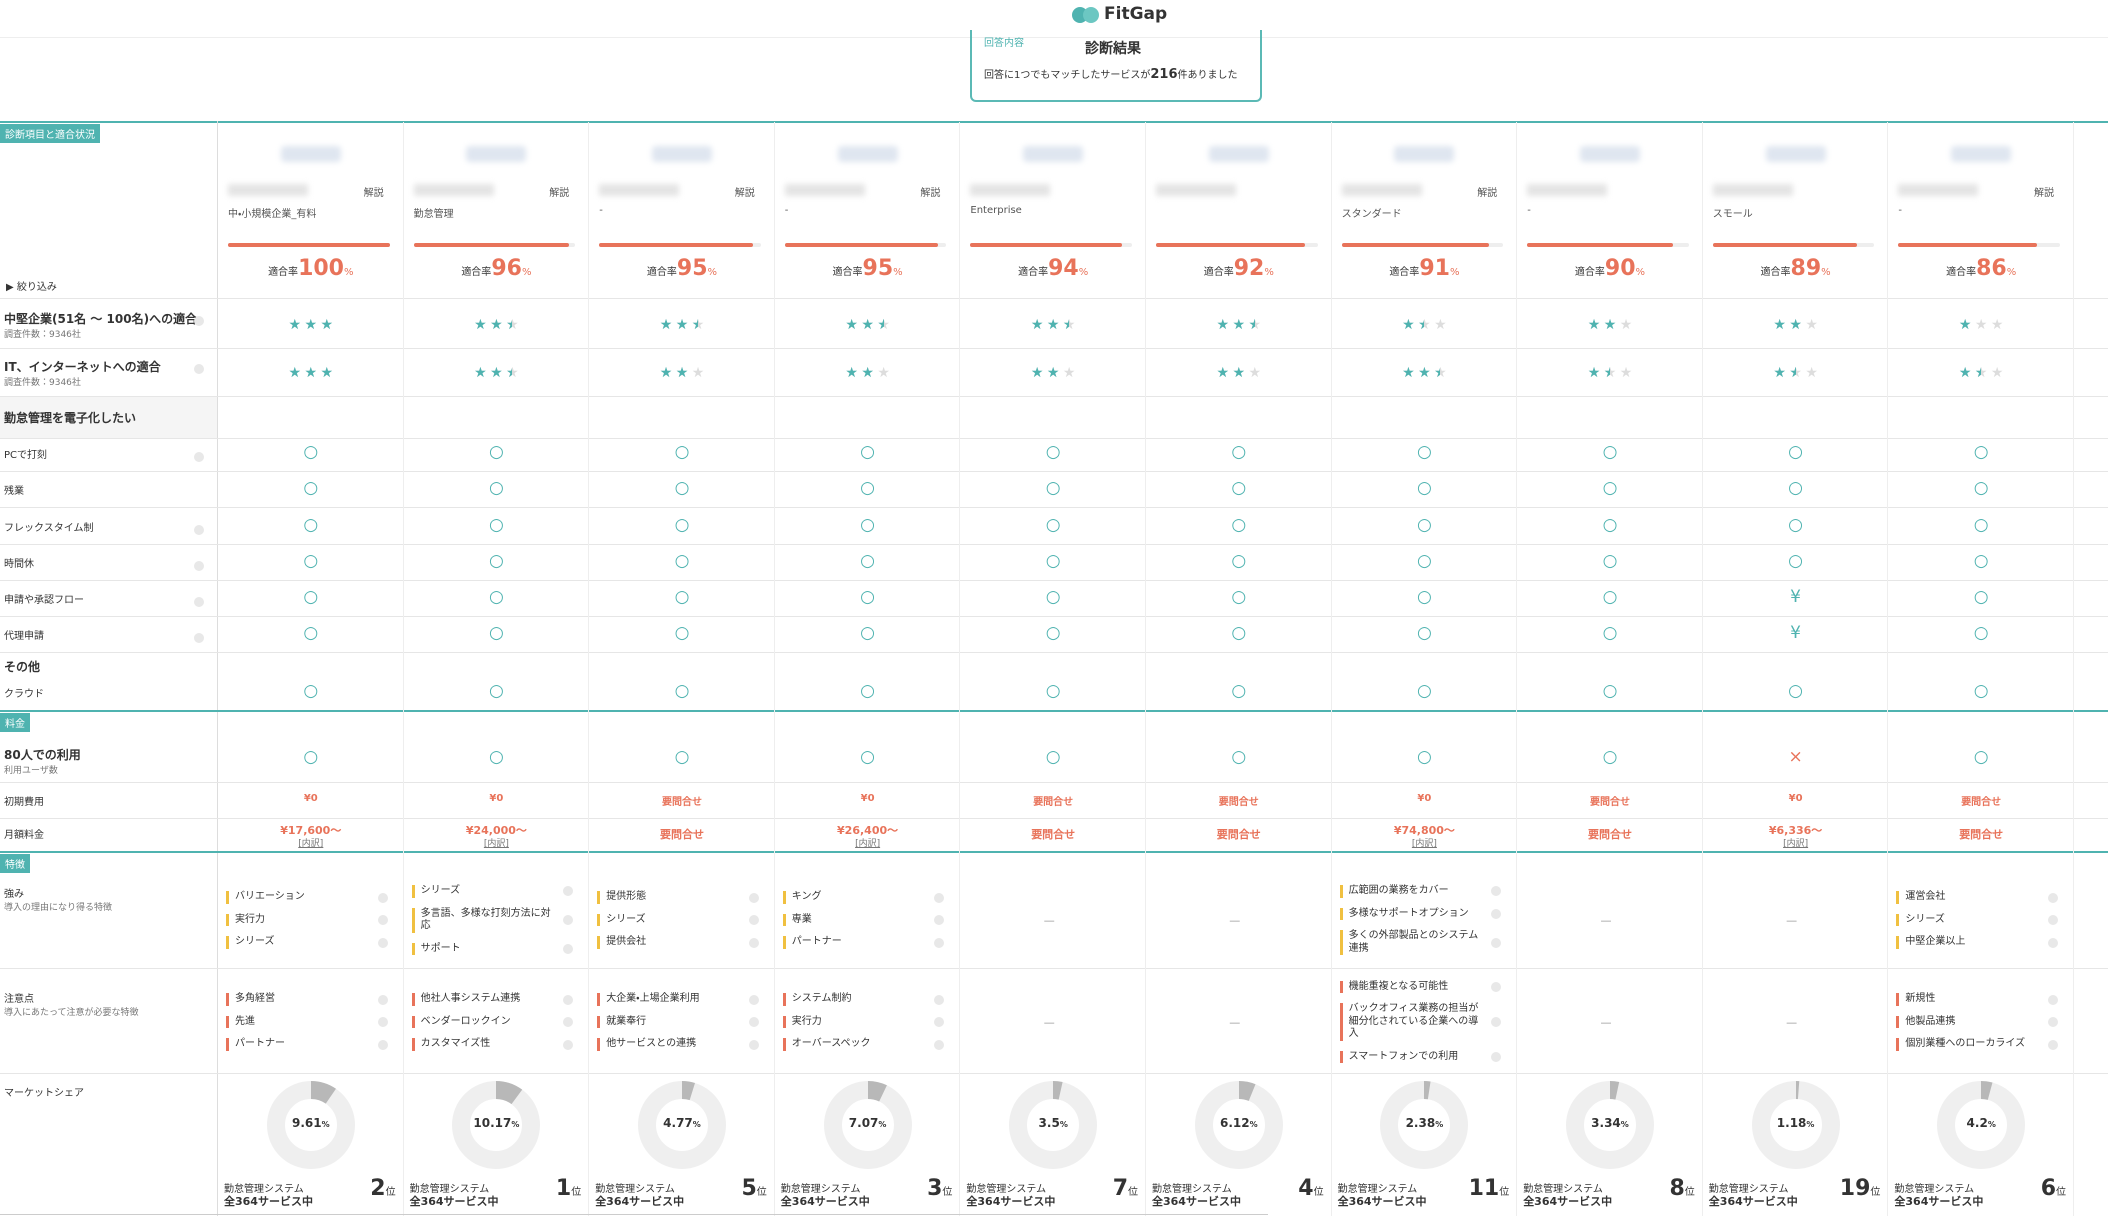  I want to click on share-value: 10.17, so click(492, 1123).